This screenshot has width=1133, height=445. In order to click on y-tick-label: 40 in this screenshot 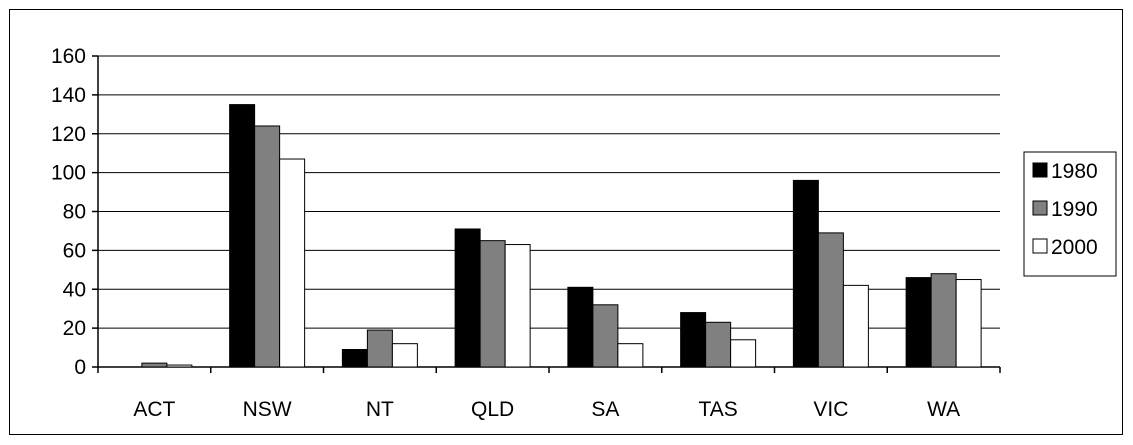, I will do `click(74, 289)`.